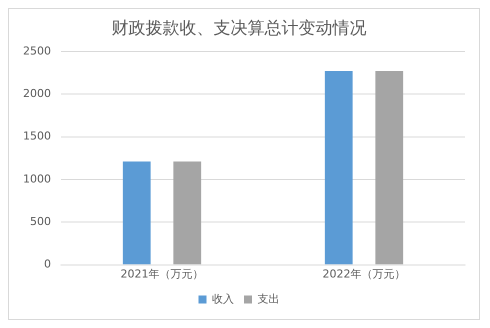  What do you see at coordinates (162, 273) in the screenshot?
I see `x-tick-label: 2021年（万元）` at bounding box center [162, 273].